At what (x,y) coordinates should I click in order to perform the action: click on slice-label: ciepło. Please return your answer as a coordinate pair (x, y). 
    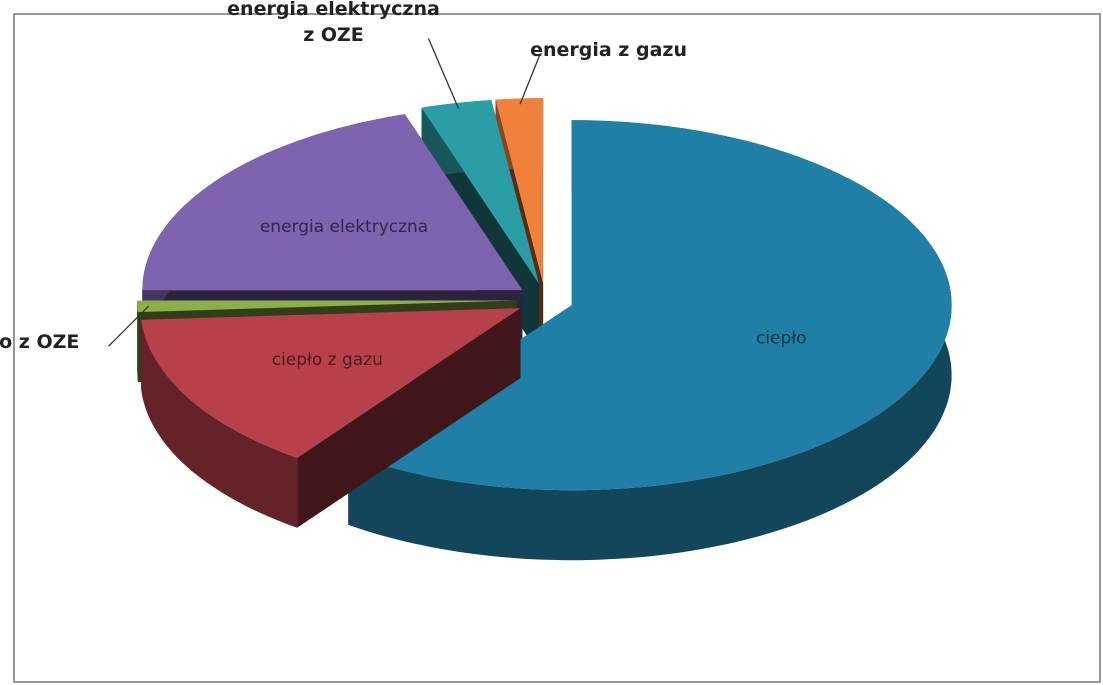
    Looking at the image, I should click on (781, 338).